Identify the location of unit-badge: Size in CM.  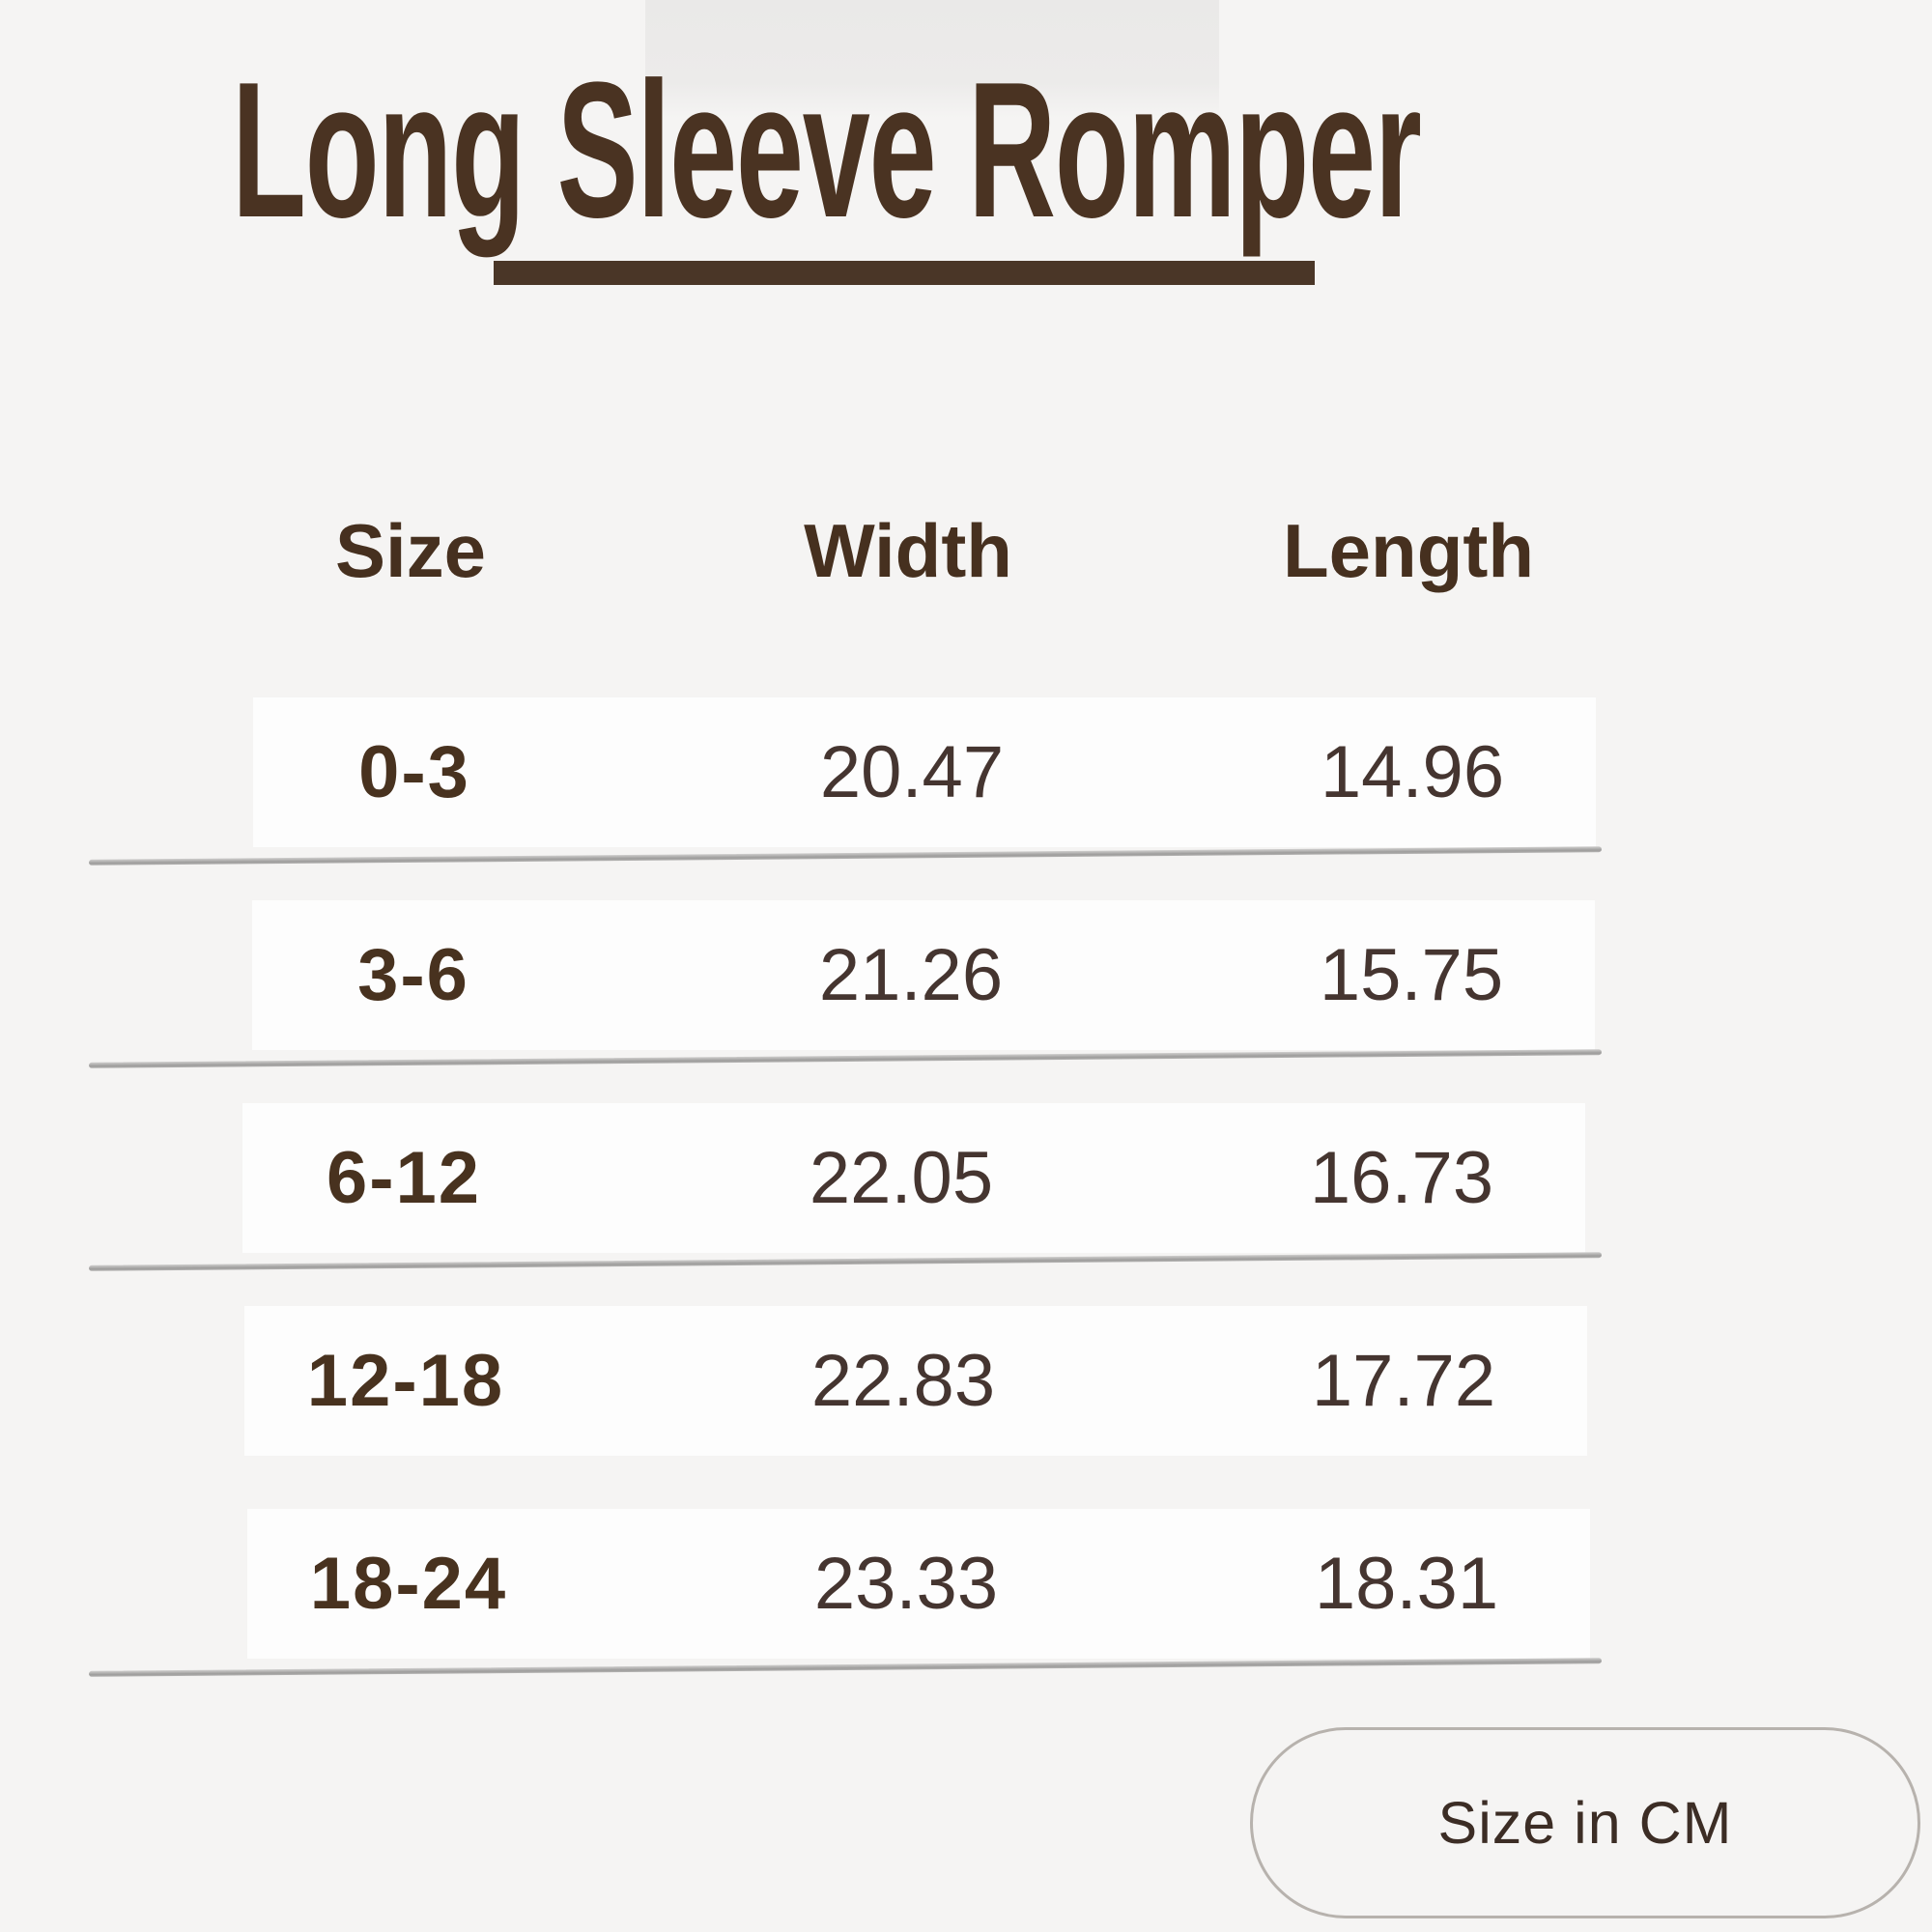
(1585, 1822).